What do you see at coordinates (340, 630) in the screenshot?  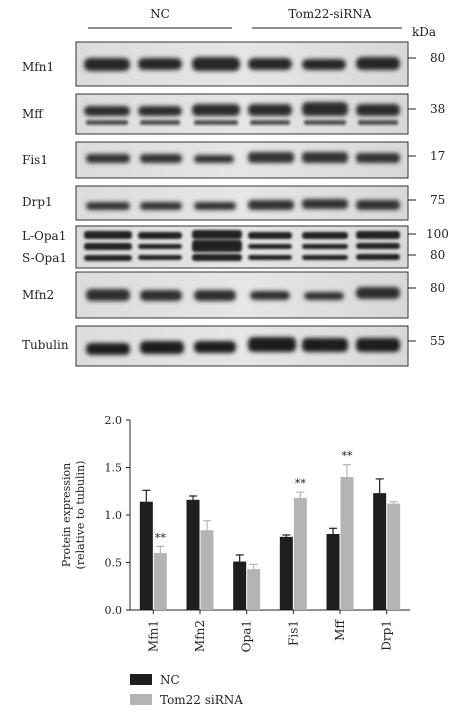 I see `x-tick-label-mff: Mff` at bounding box center [340, 630].